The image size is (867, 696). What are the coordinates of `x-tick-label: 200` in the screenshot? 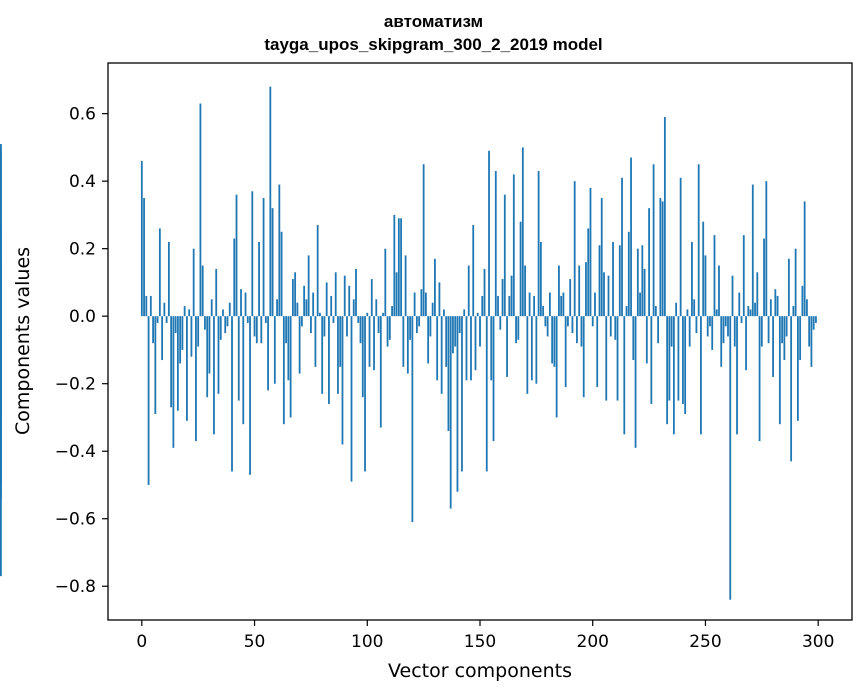 It's located at (593, 642).